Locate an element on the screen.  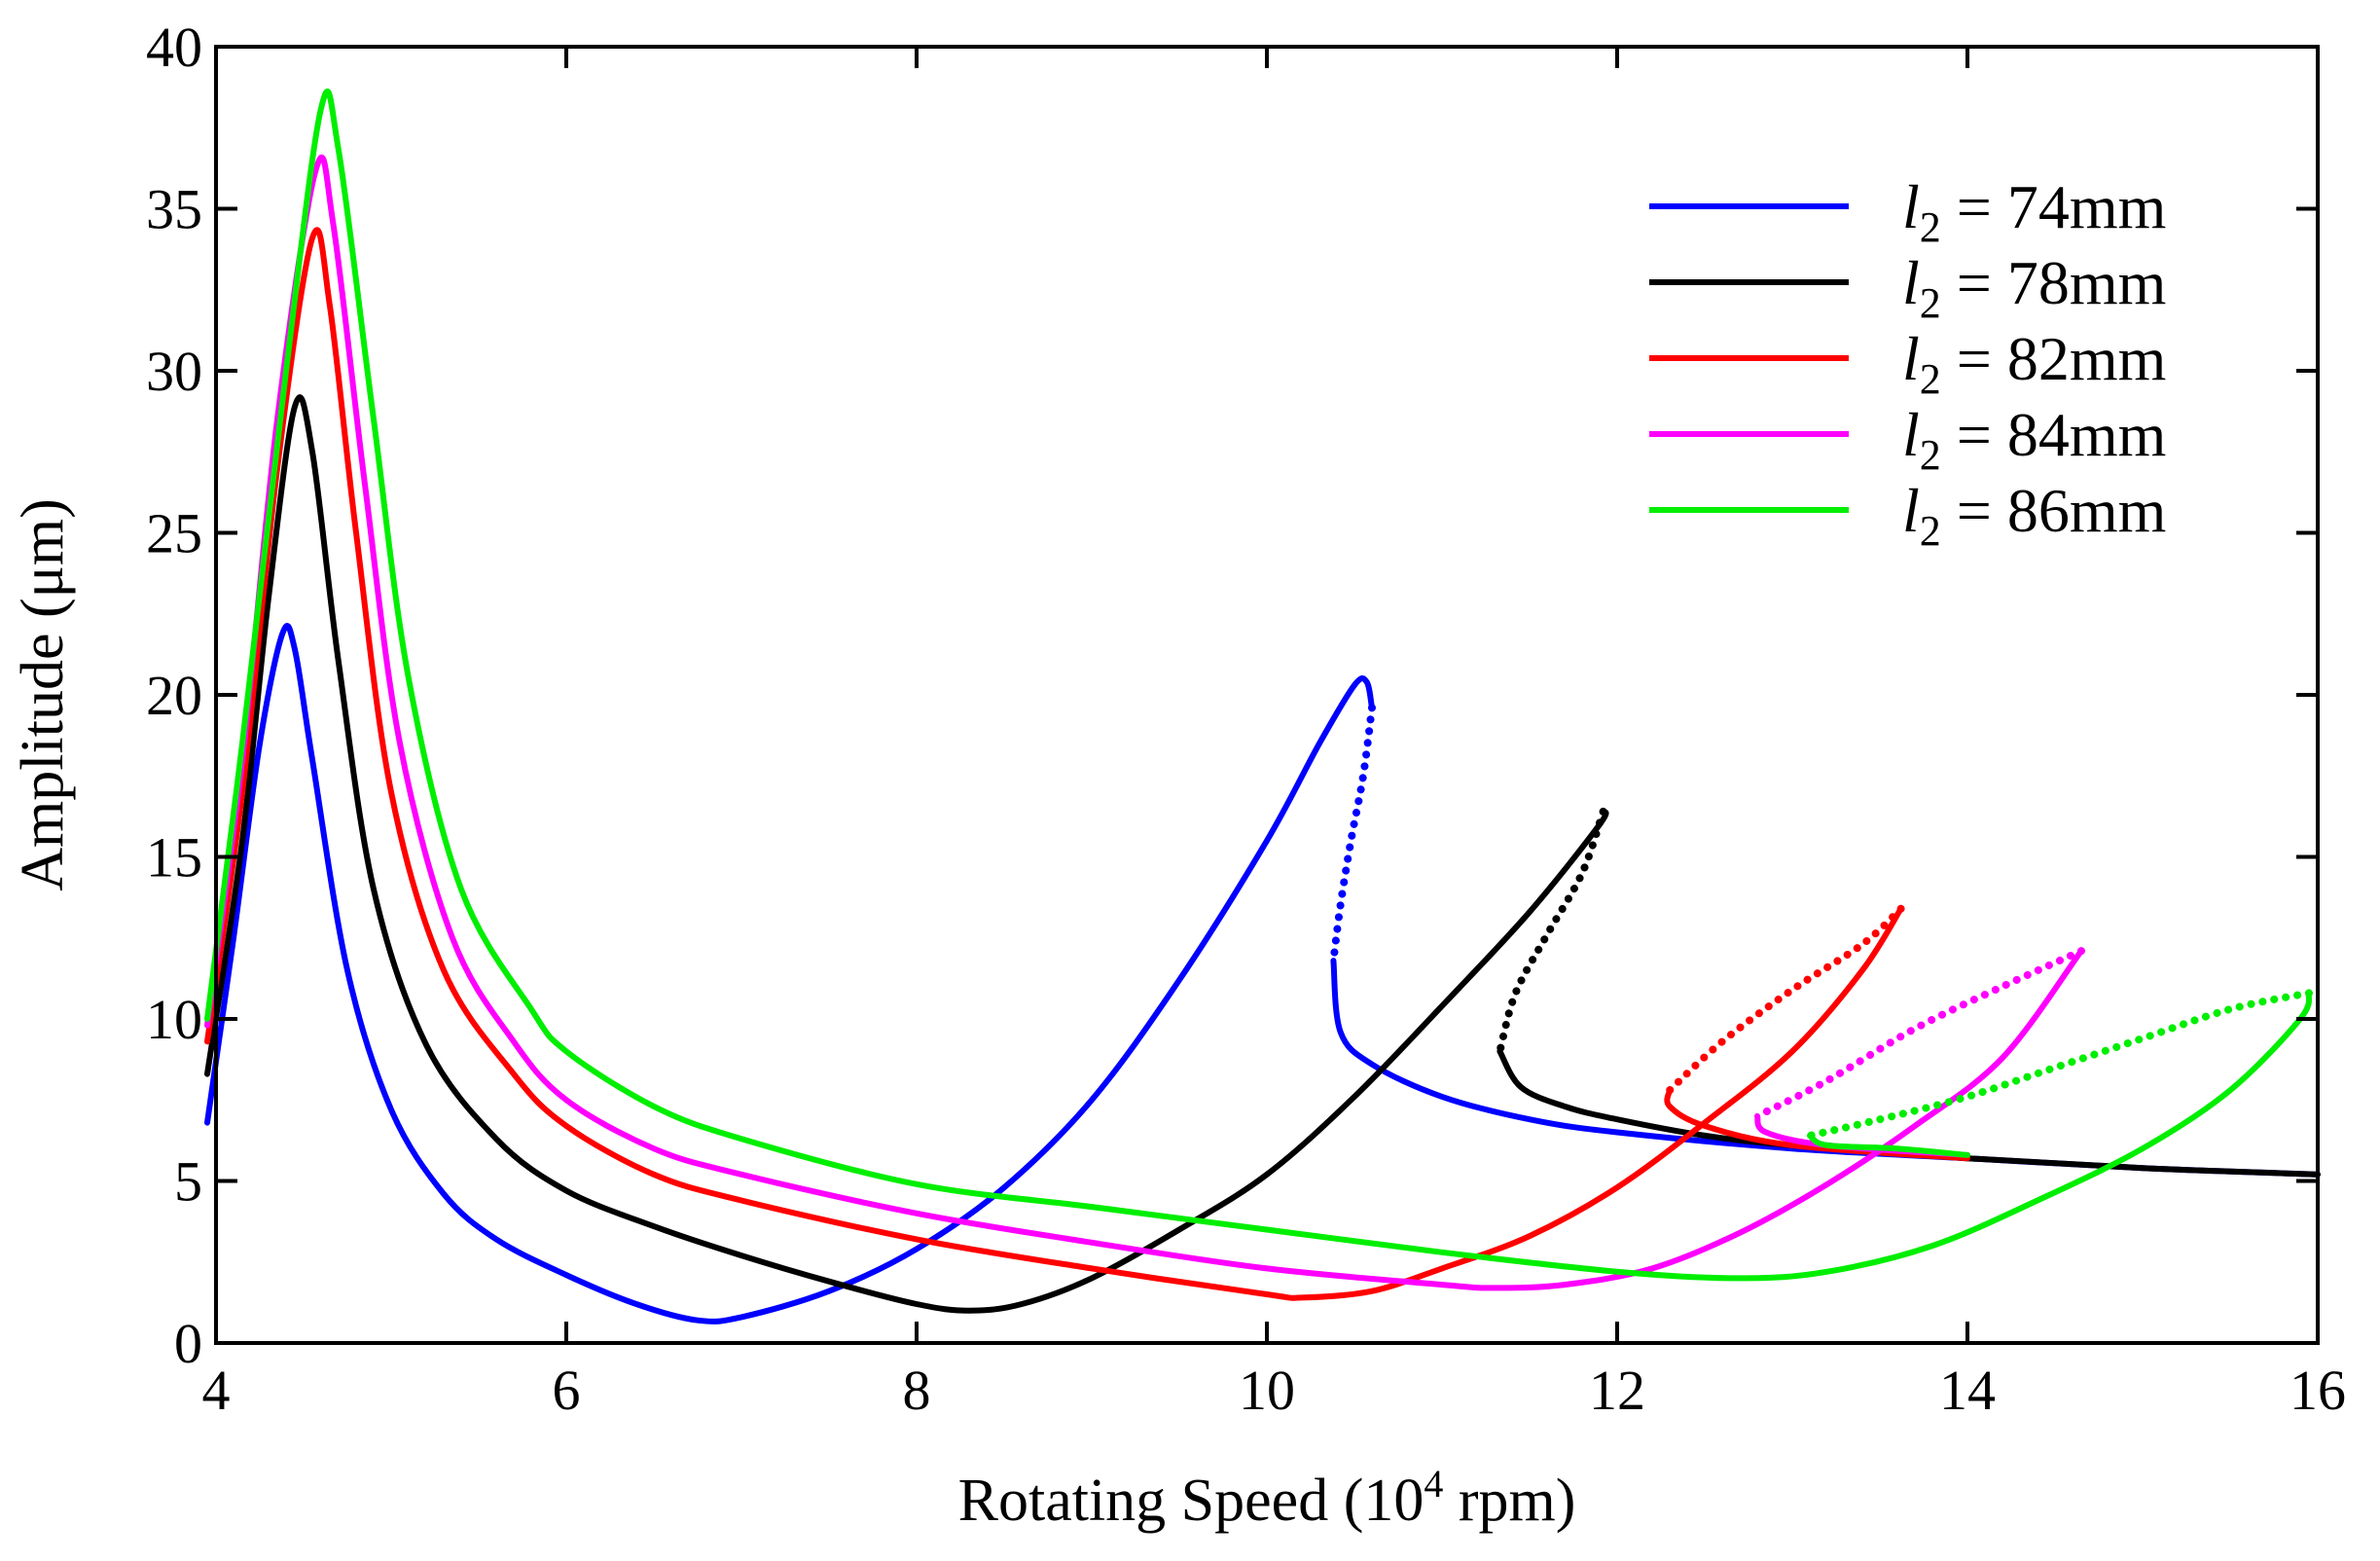
x-tick-label-16: 16 is located at coordinates (2318, 1390).